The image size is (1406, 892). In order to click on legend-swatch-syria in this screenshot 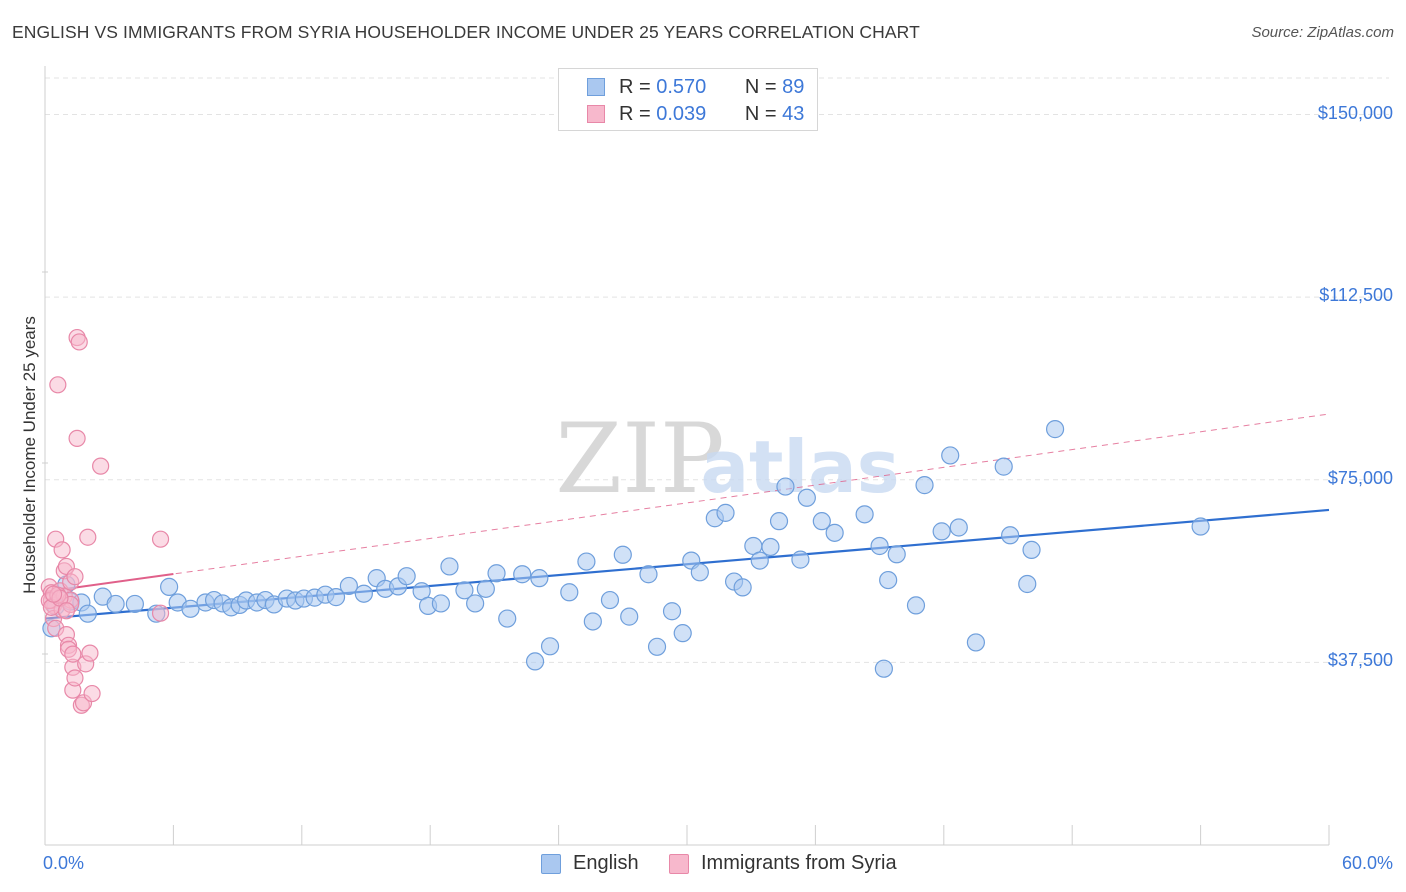, I will do `click(596, 114)`.